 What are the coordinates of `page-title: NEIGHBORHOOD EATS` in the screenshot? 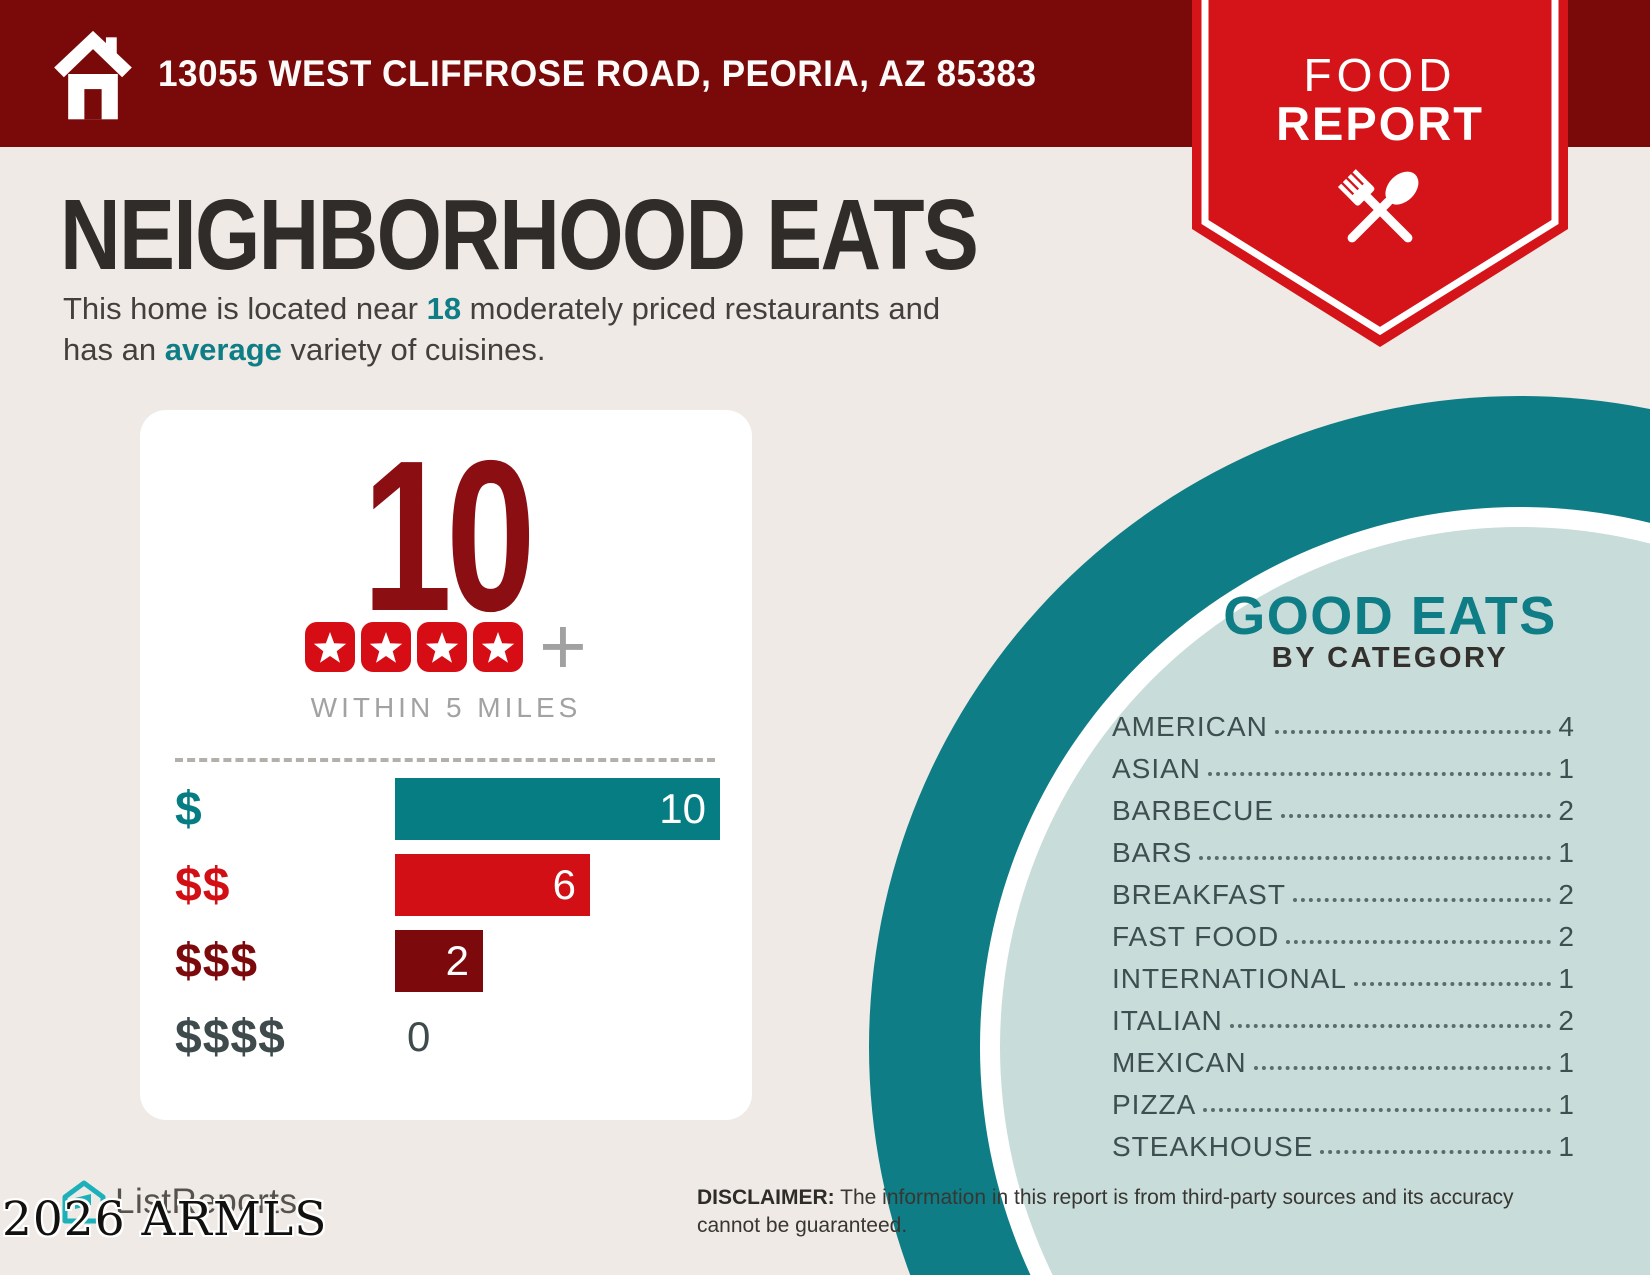 It's located at (519, 235).